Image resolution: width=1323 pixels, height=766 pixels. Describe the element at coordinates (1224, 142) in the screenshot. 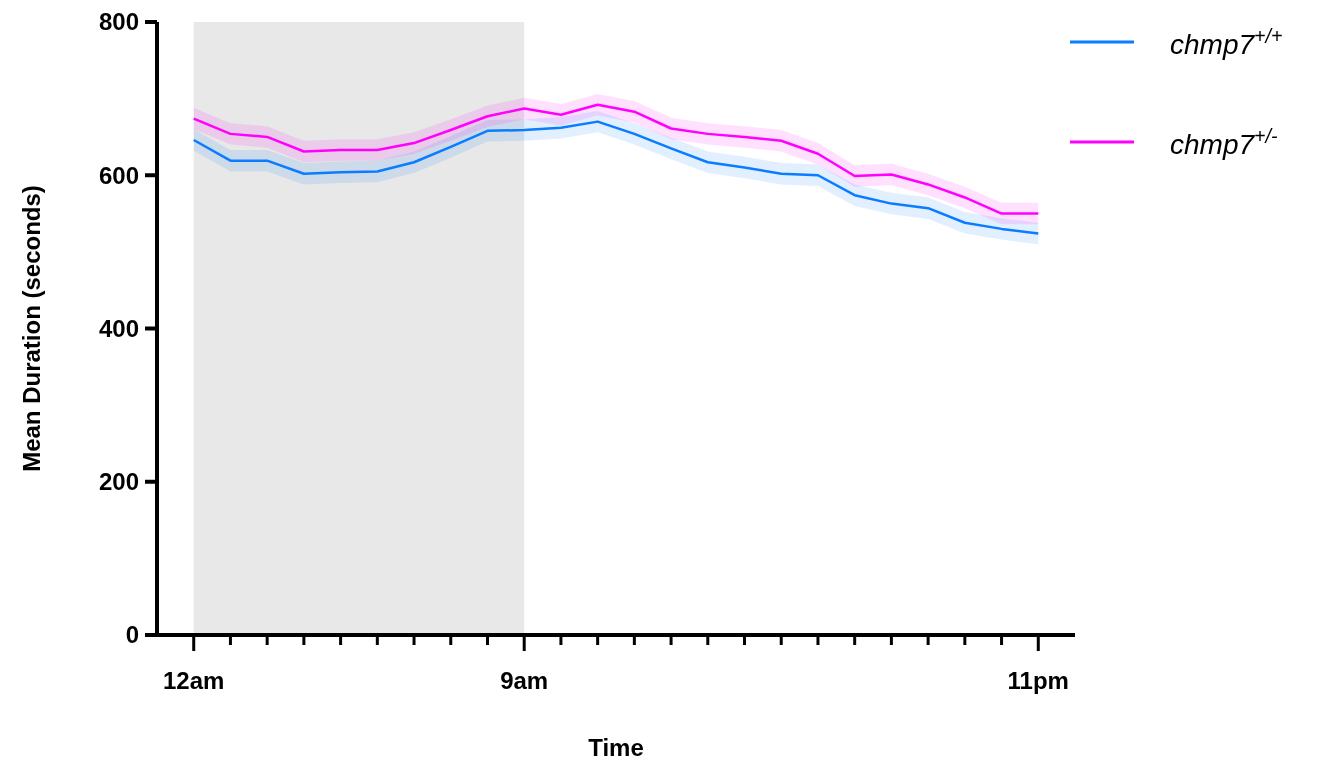

I see `legend-label: chmp7$^{+/-}$` at that location.